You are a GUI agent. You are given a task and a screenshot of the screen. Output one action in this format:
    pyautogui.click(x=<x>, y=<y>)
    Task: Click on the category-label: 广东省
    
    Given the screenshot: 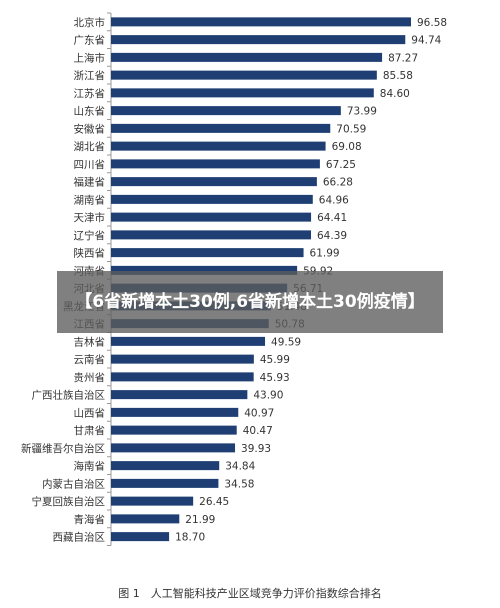 What is the action you would take?
    pyautogui.click(x=90, y=40)
    